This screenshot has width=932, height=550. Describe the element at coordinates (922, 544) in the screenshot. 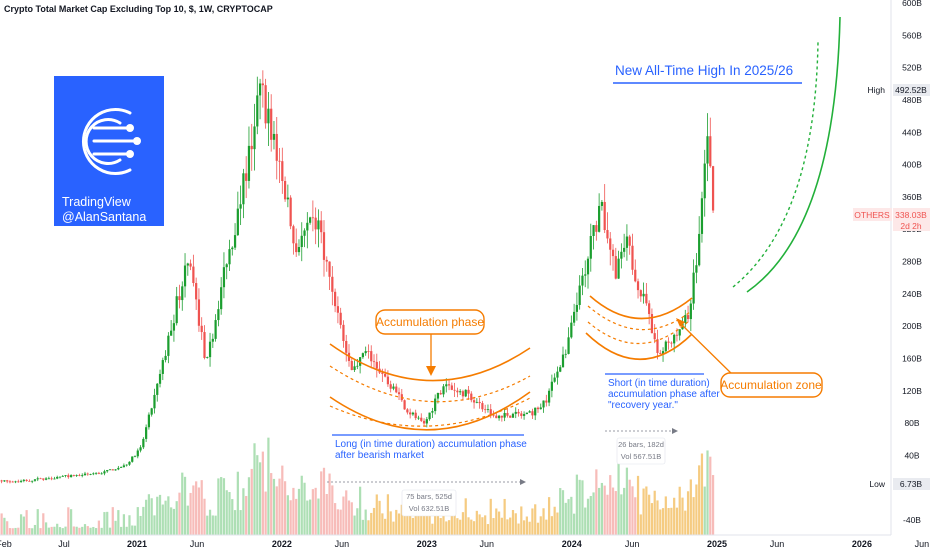

I see `x-tick-label: Jun` at that location.